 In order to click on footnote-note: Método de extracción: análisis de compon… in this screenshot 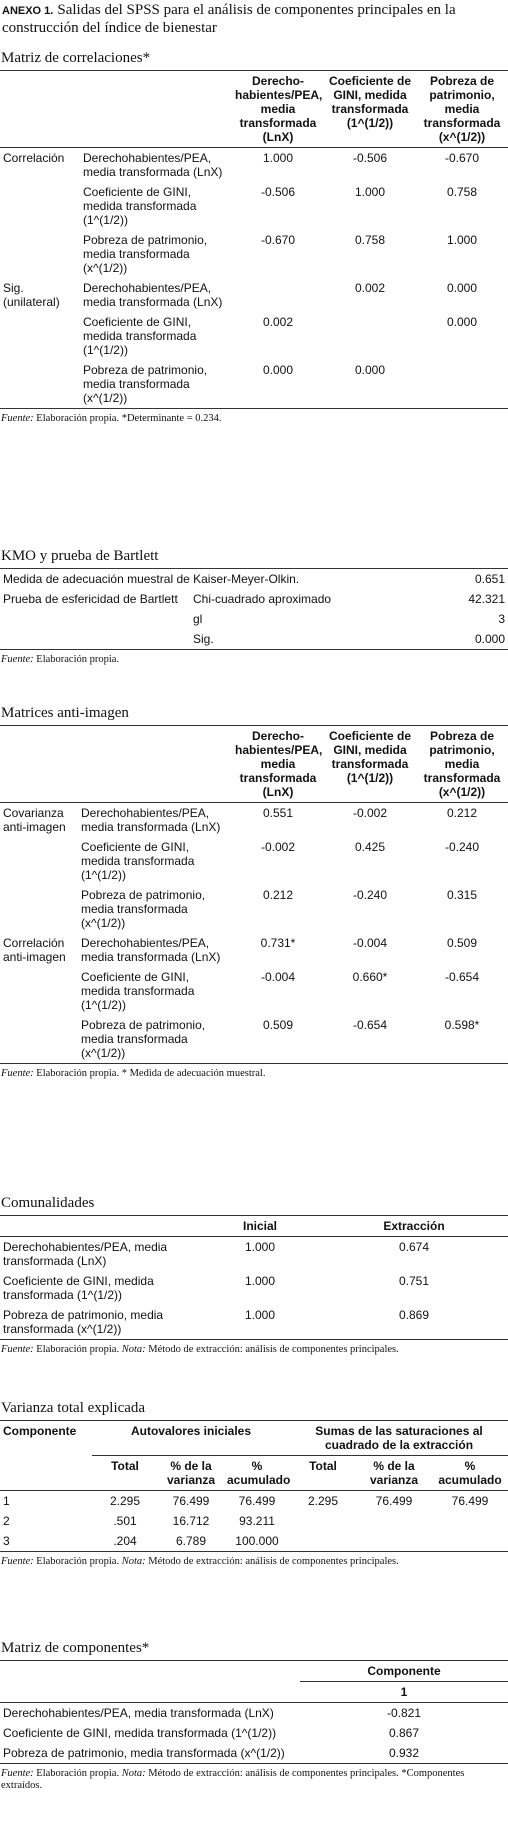, I will do `click(273, 1349)`.